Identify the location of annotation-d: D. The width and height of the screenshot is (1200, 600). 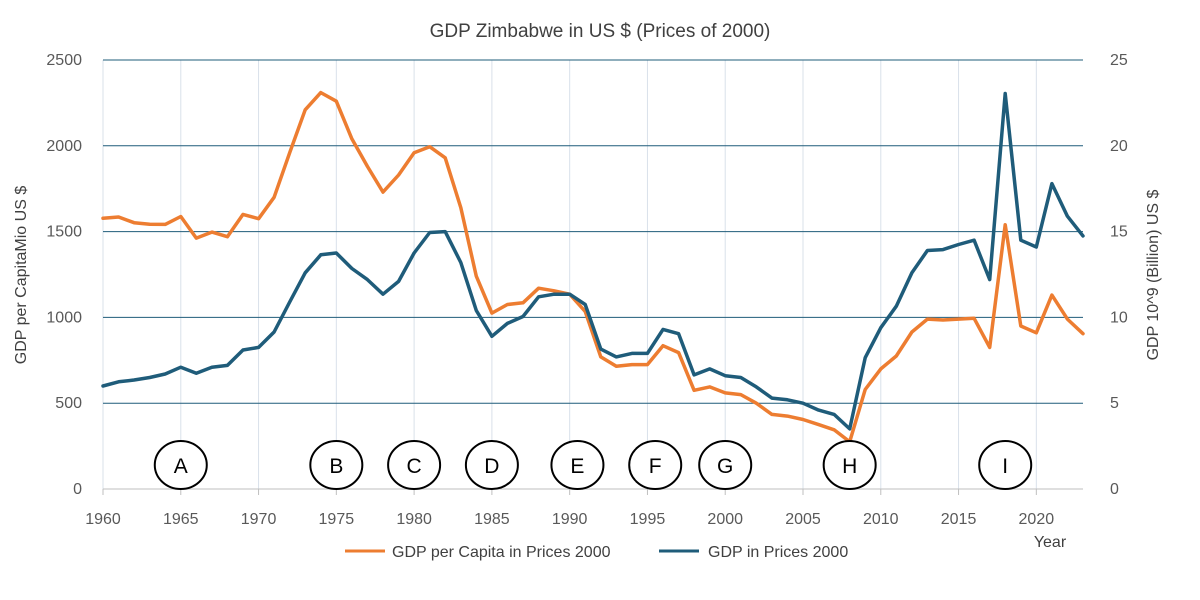
(491, 465).